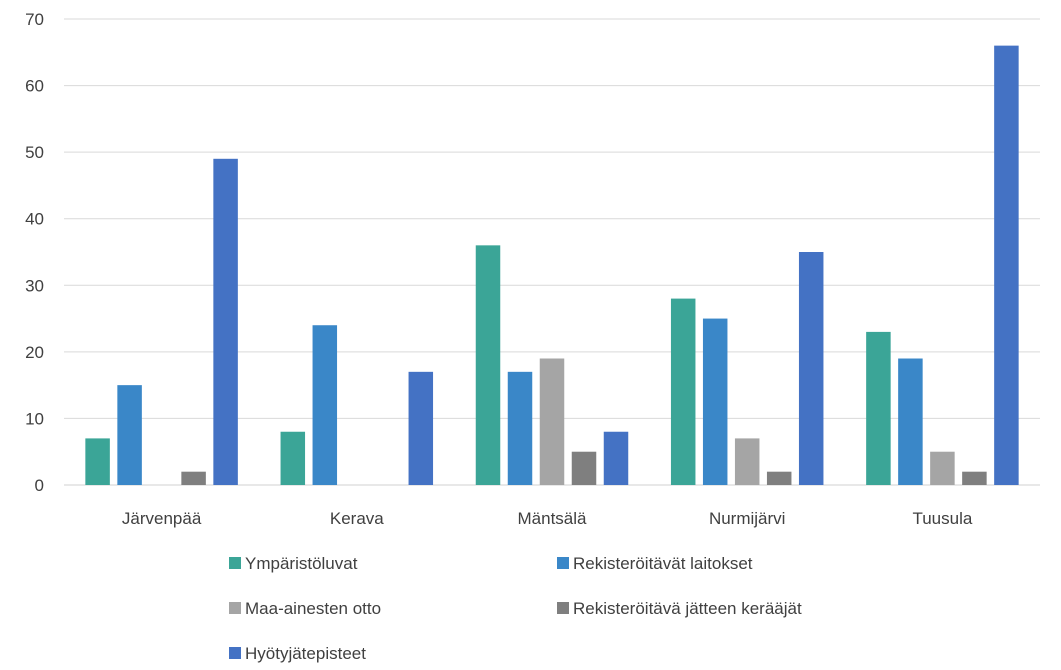 The width and height of the screenshot is (1061, 670). I want to click on x-category-label: Tuusula, so click(942, 518).